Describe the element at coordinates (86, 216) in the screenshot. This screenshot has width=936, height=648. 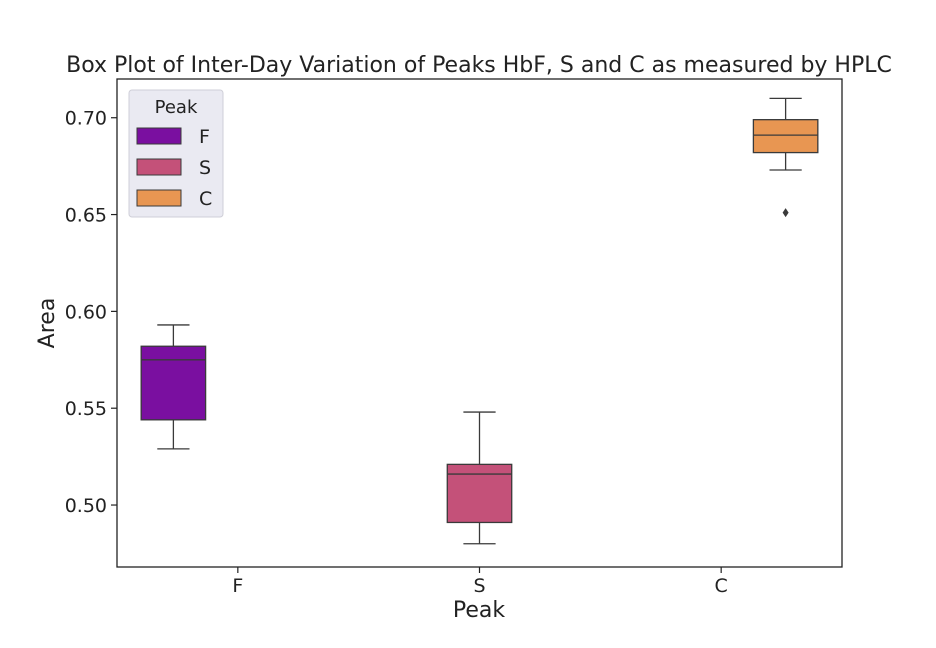
I see `y-tick-label: 0.65` at that location.